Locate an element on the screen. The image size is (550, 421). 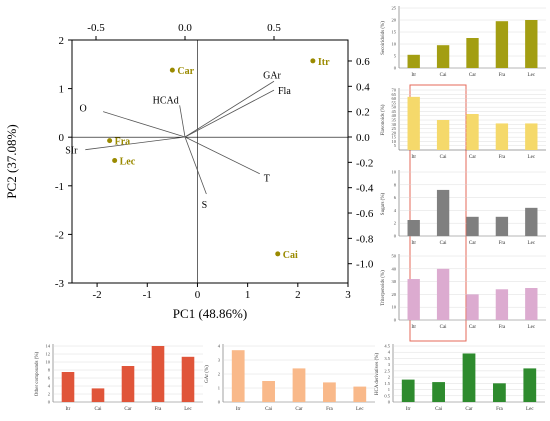
bar-chart-y-axis-label: GAr (%) is located at coordinates (207, 374).